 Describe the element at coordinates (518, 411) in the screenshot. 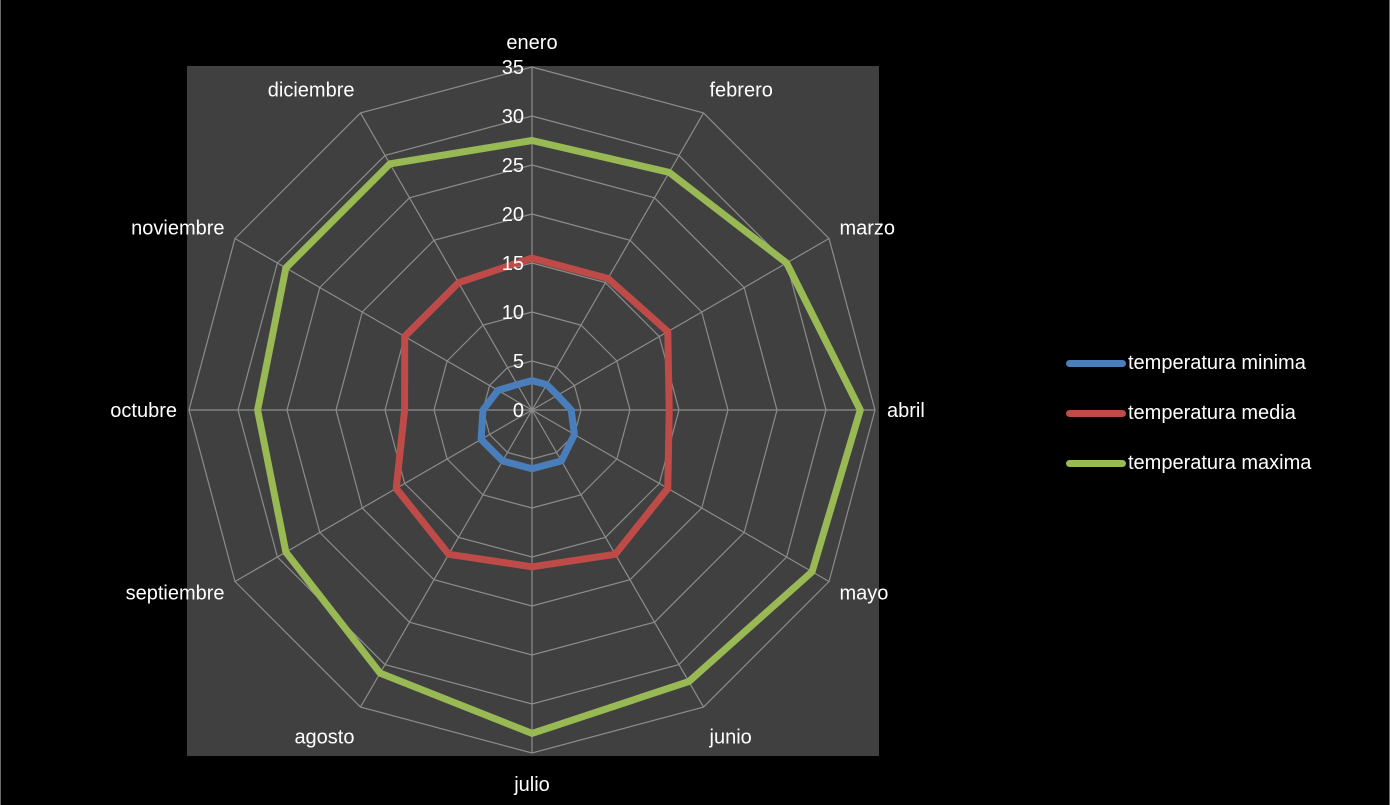

I see `tick-label-0: 0` at that location.